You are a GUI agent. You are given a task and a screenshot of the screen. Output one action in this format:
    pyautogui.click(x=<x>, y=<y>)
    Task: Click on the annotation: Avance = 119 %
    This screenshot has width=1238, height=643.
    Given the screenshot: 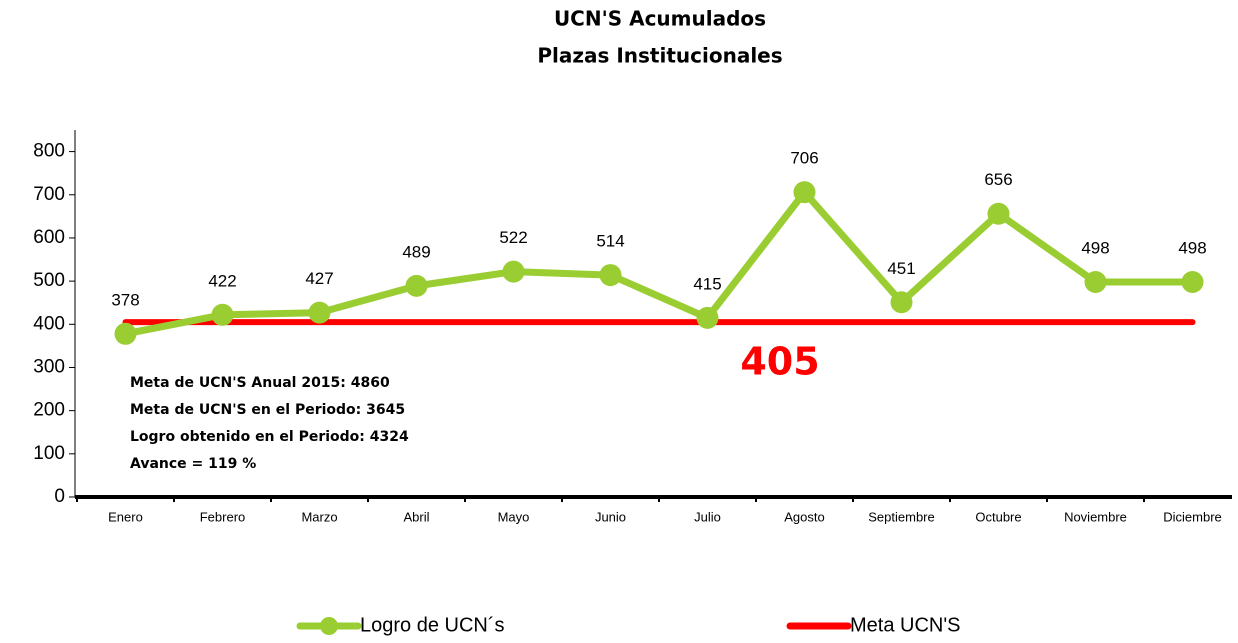 What is the action you would take?
    pyautogui.click(x=193, y=464)
    